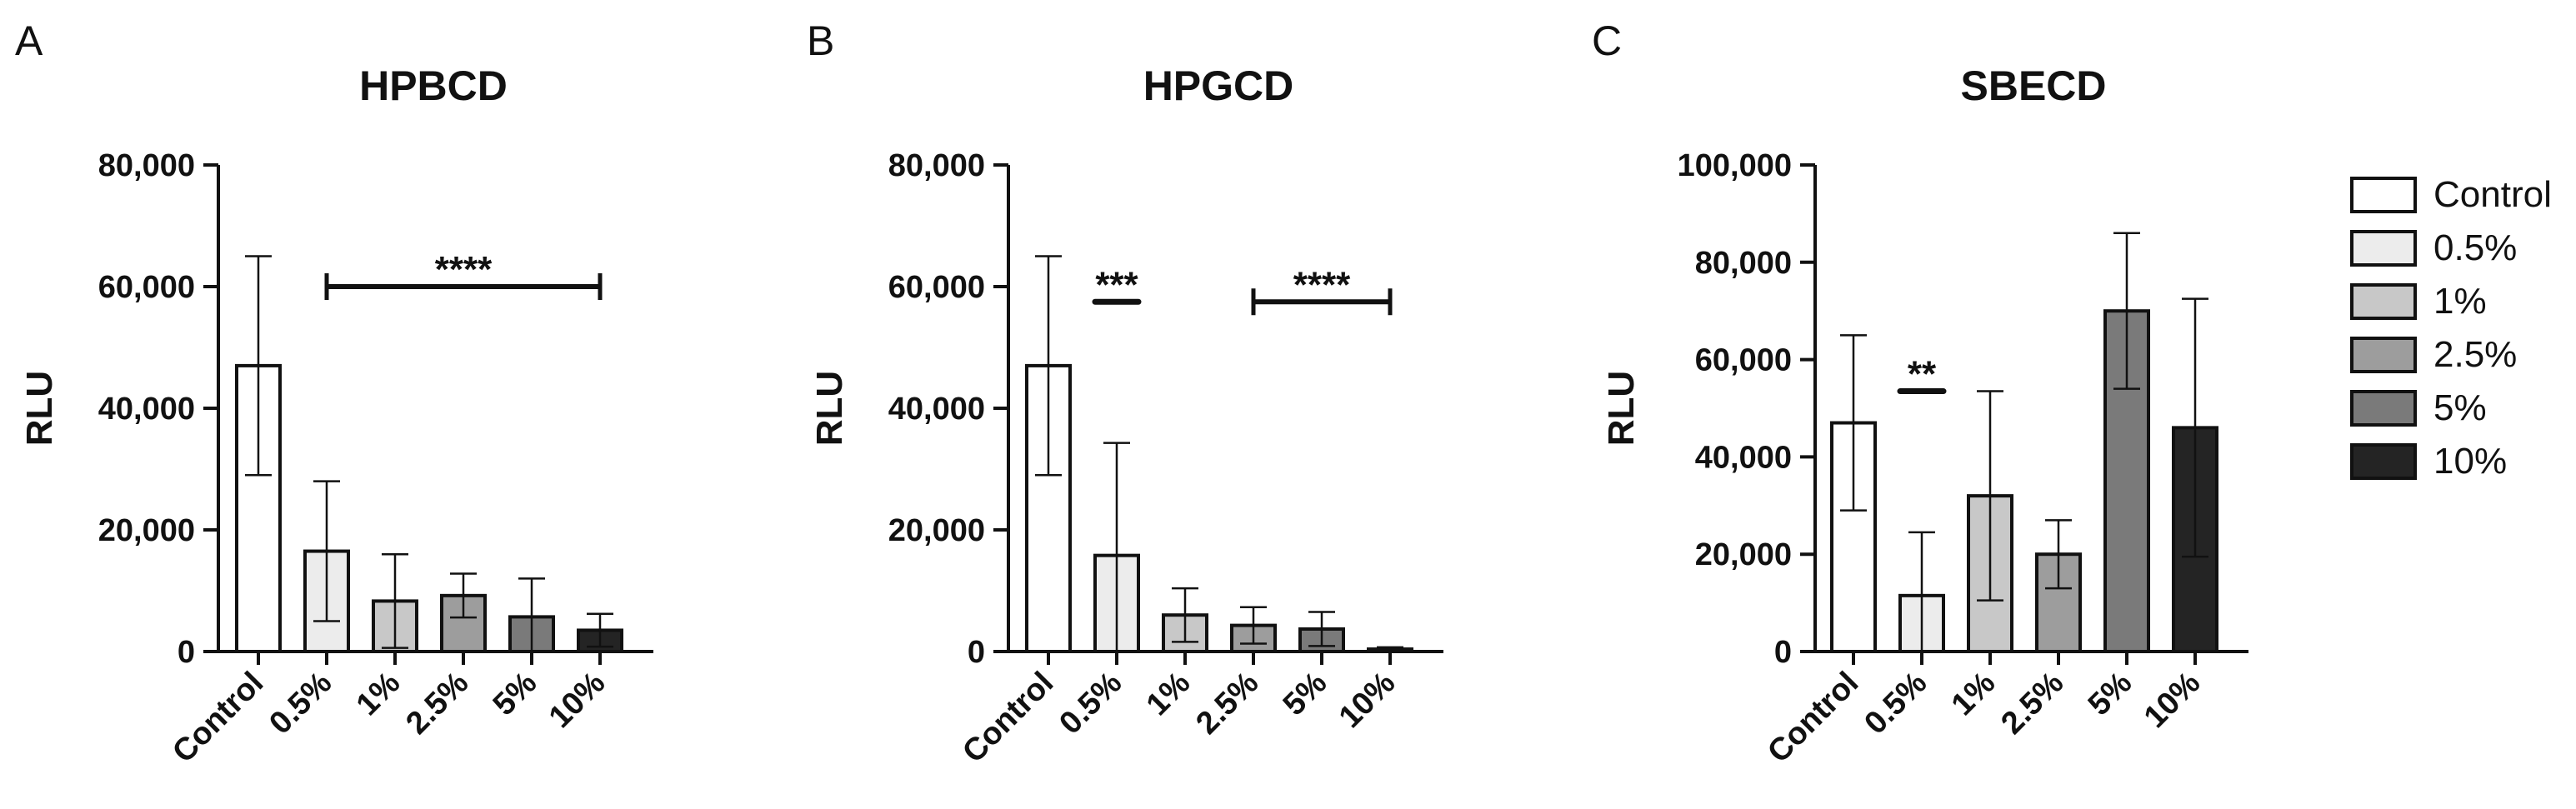 This screenshot has height=809, width=2576. Describe the element at coordinates (2460, 407) in the screenshot. I see `legend-label: 5%` at that location.